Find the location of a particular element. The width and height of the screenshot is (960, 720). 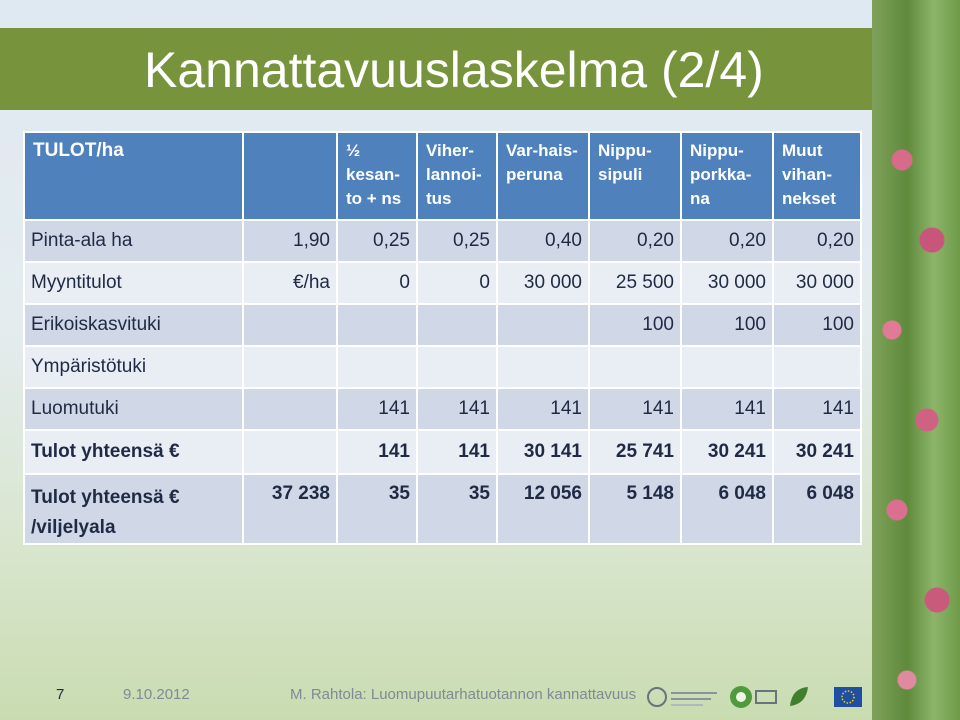

header-cell: Viher-lannoi-tus is located at coordinates (457, 176).